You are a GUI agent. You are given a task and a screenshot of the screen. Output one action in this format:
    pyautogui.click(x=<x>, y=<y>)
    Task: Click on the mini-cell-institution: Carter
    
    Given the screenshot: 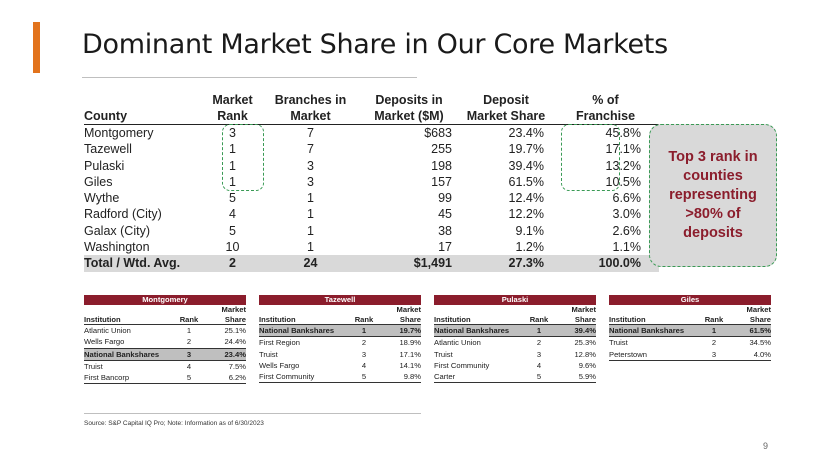 What is the action you would take?
    pyautogui.click(x=479, y=377)
    